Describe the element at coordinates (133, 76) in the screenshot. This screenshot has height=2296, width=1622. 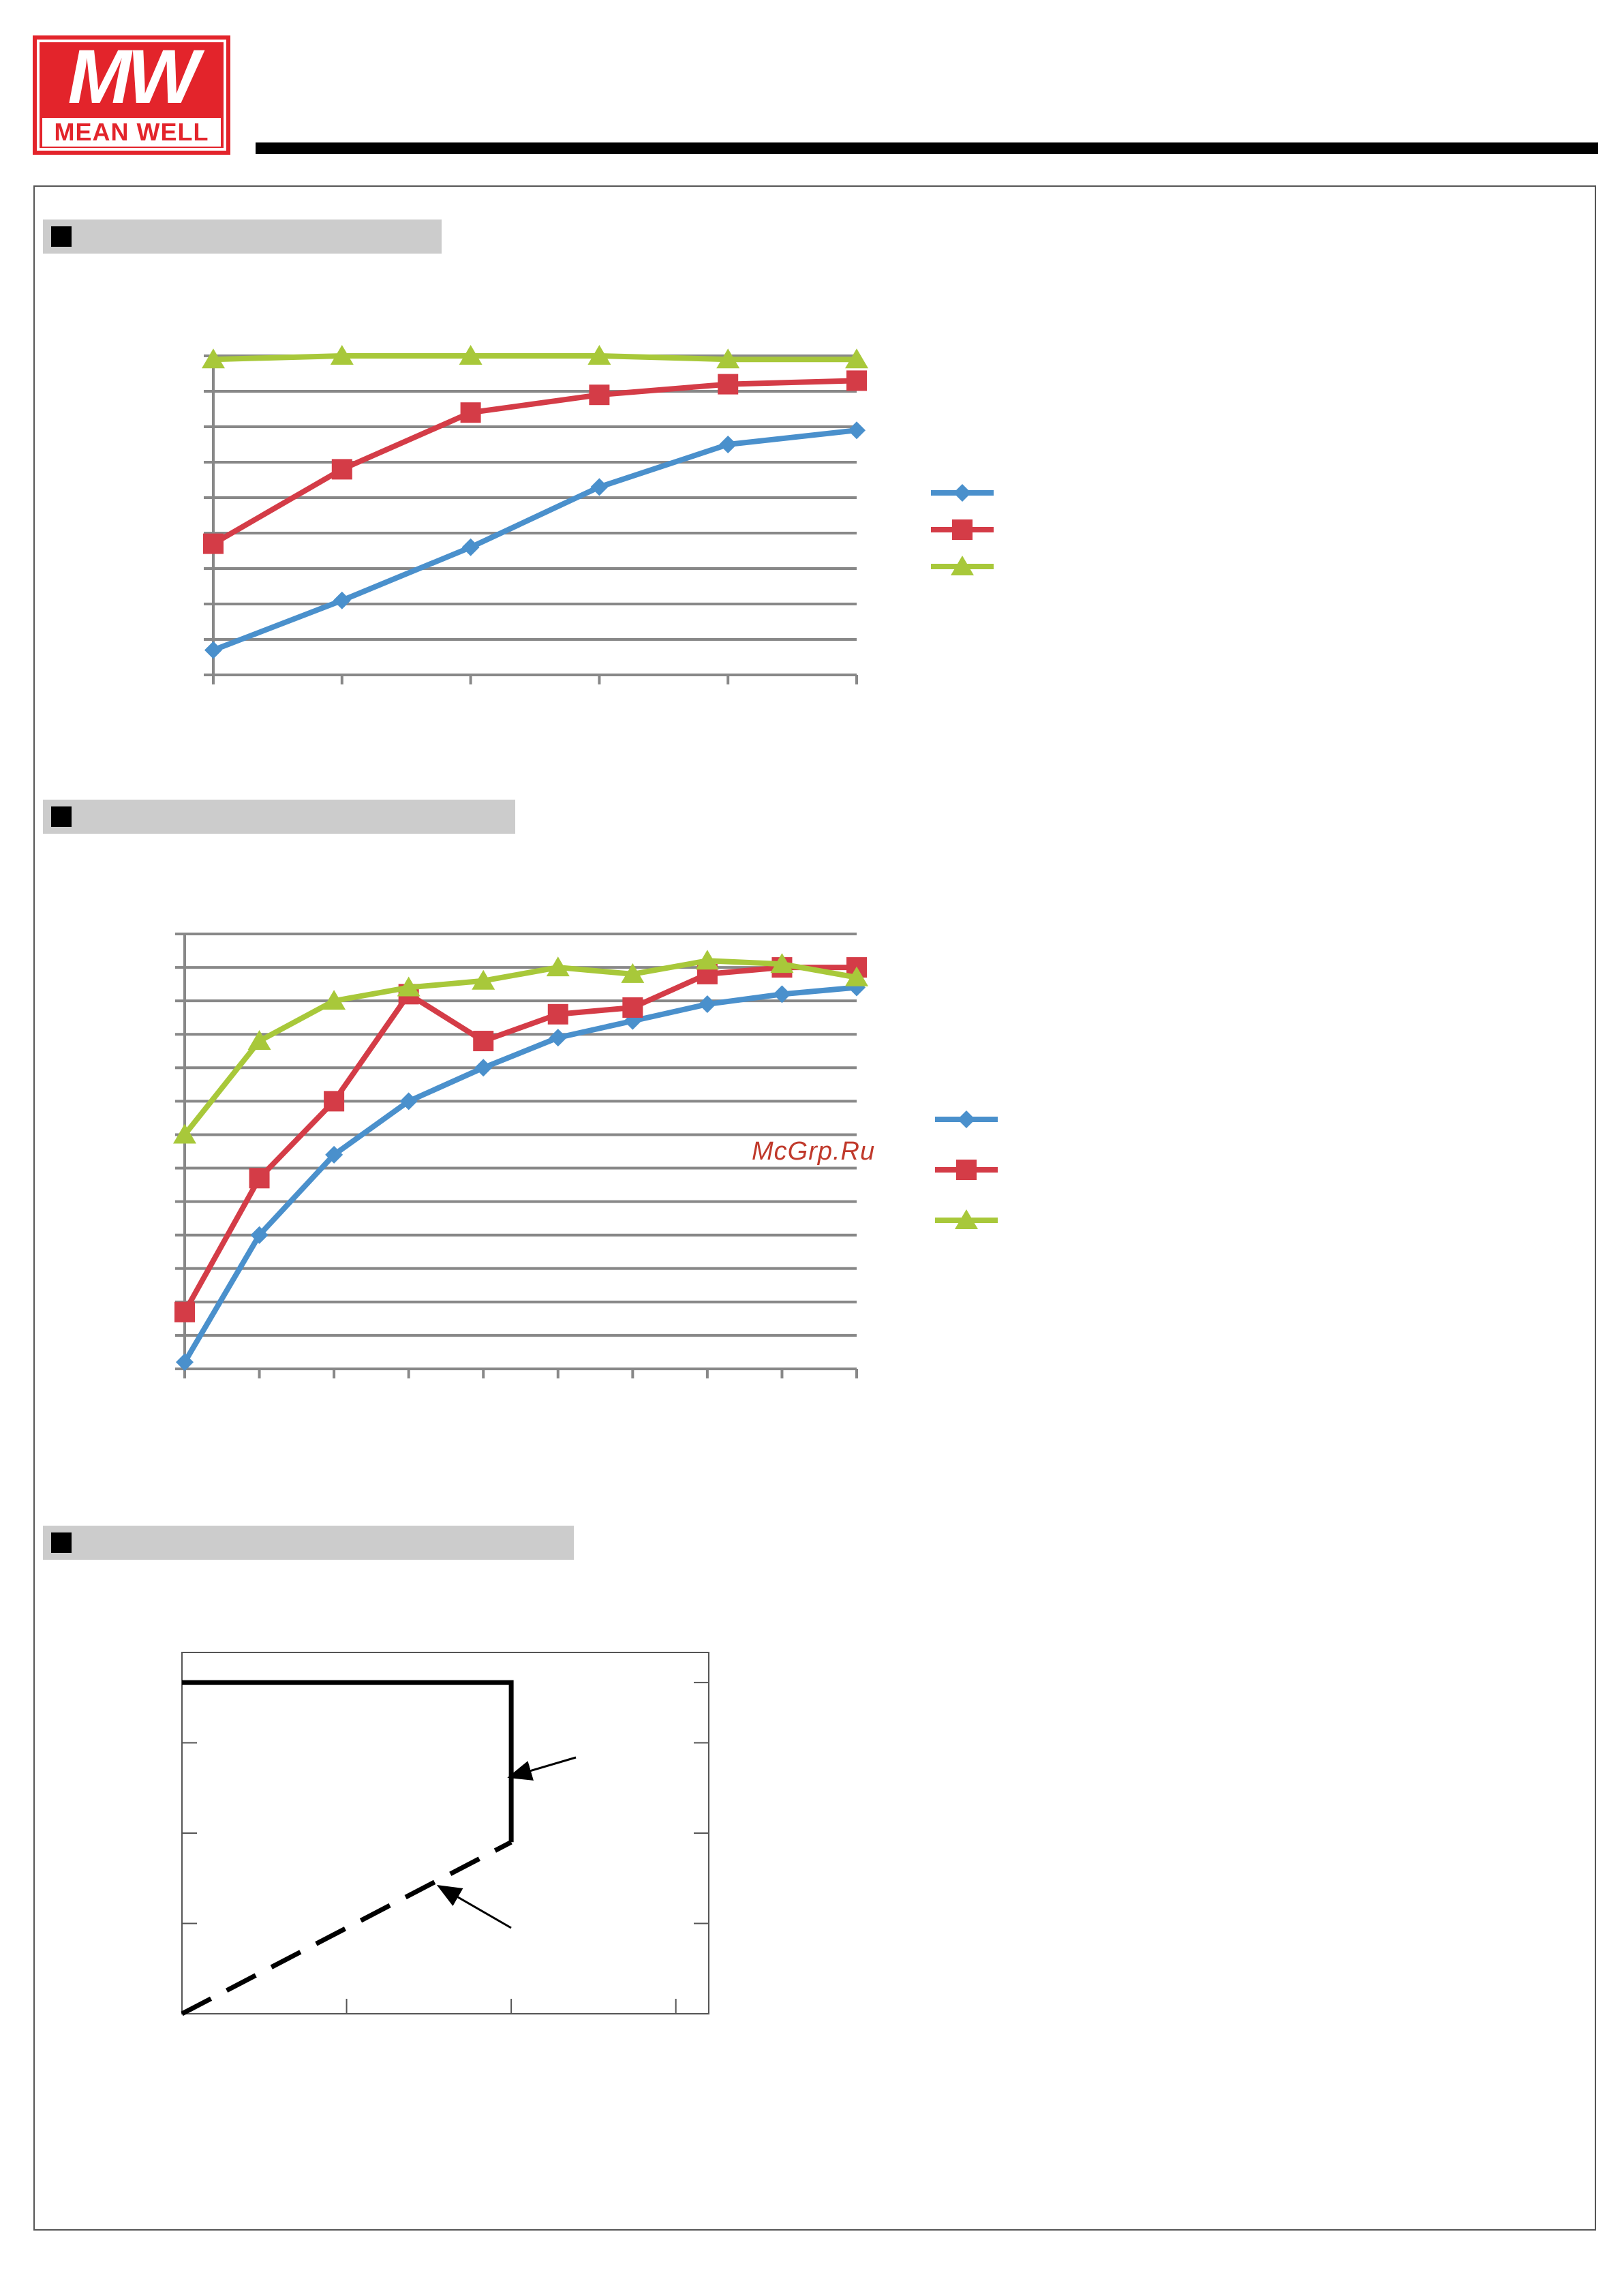
I see `logo-mark: MW` at that location.